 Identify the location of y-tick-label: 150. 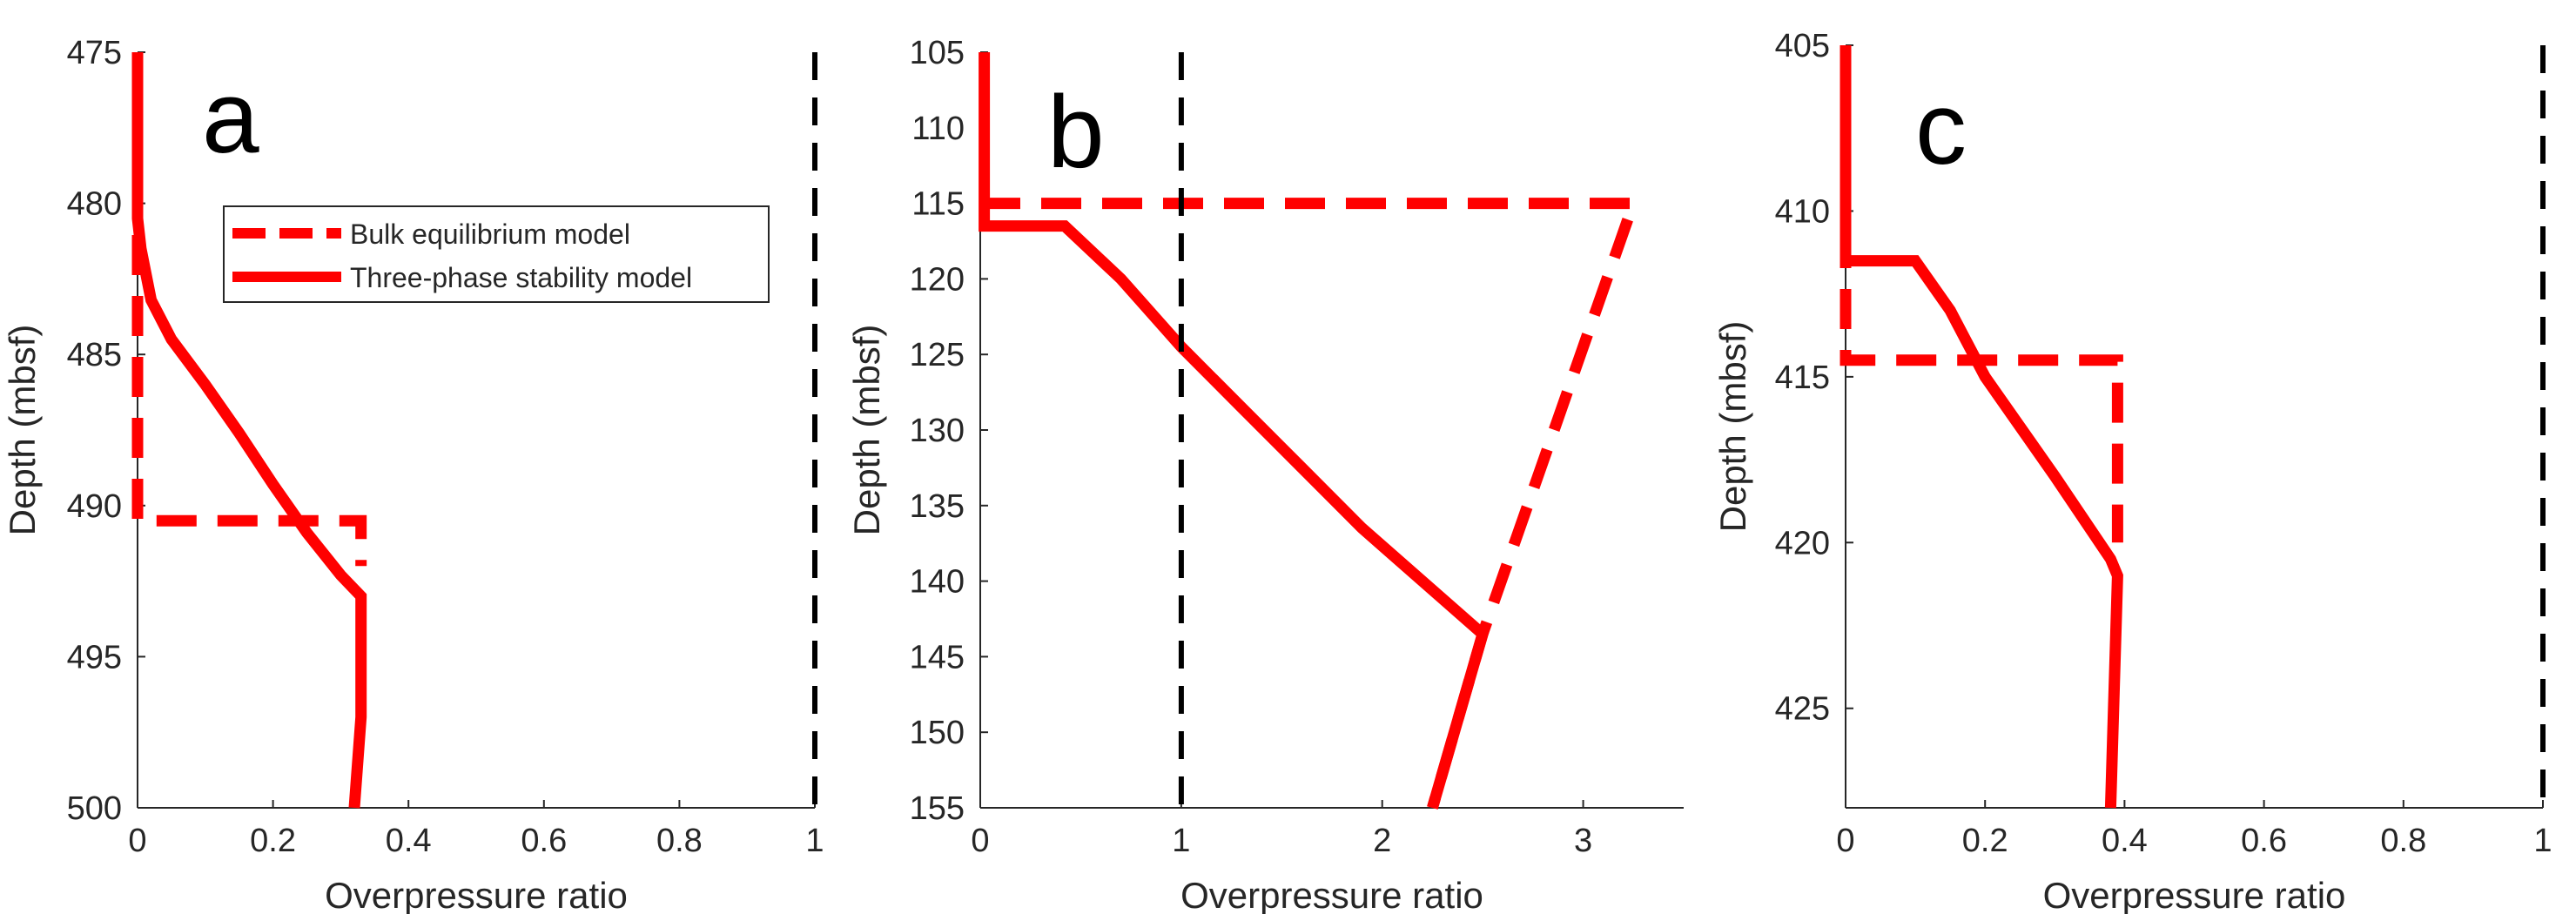
(937, 733).